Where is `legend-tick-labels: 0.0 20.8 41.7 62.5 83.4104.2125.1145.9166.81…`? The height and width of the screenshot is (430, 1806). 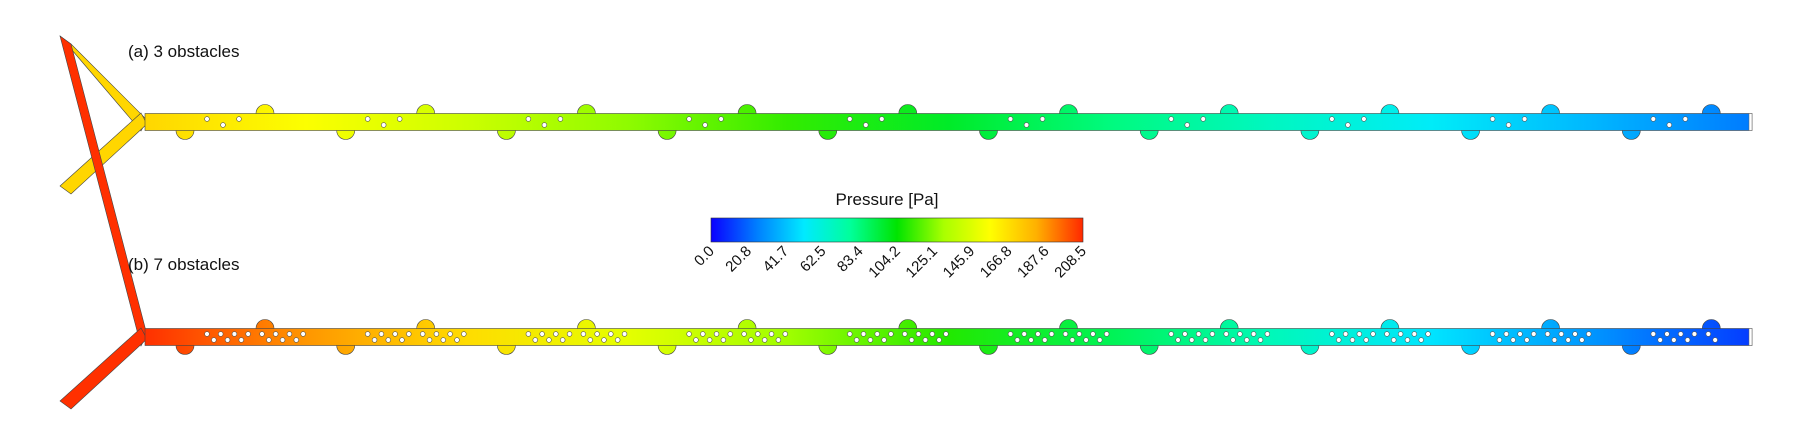
legend-tick-labels: 0.0 20.8 41.7 62.5 83.4104.2125.1145.9166.81… is located at coordinates (890, 262).